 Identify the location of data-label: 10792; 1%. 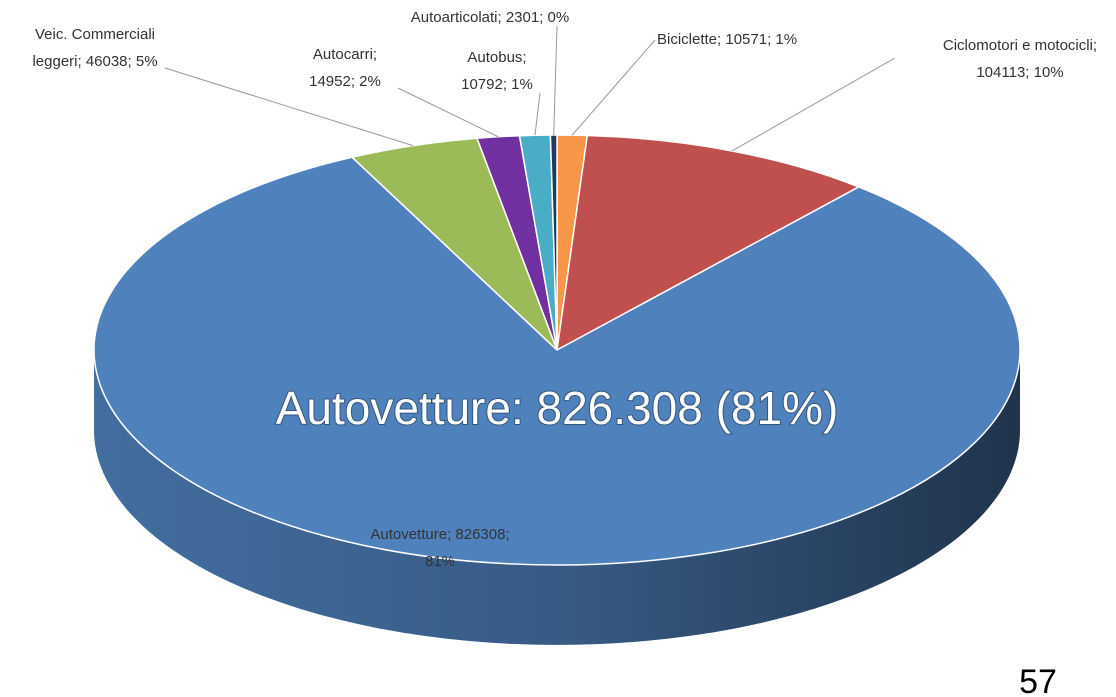
(497, 84).